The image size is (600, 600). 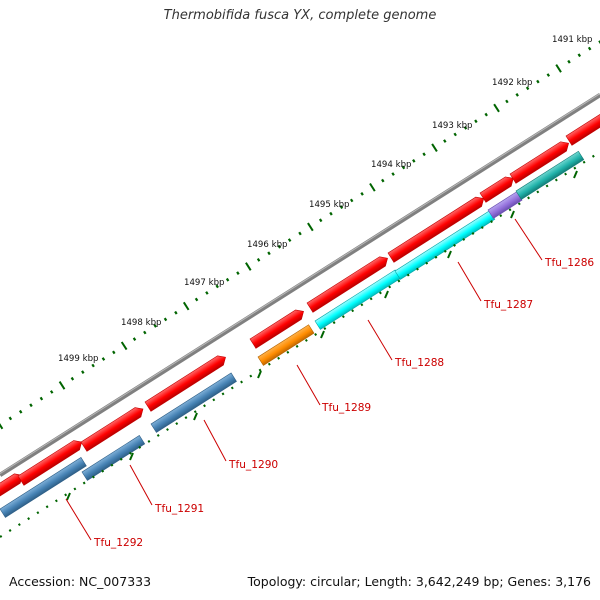 What do you see at coordinates (118, 543) in the screenshot?
I see `gene-label-tfu-1292: Tfu_1292` at bounding box center [118, 543].